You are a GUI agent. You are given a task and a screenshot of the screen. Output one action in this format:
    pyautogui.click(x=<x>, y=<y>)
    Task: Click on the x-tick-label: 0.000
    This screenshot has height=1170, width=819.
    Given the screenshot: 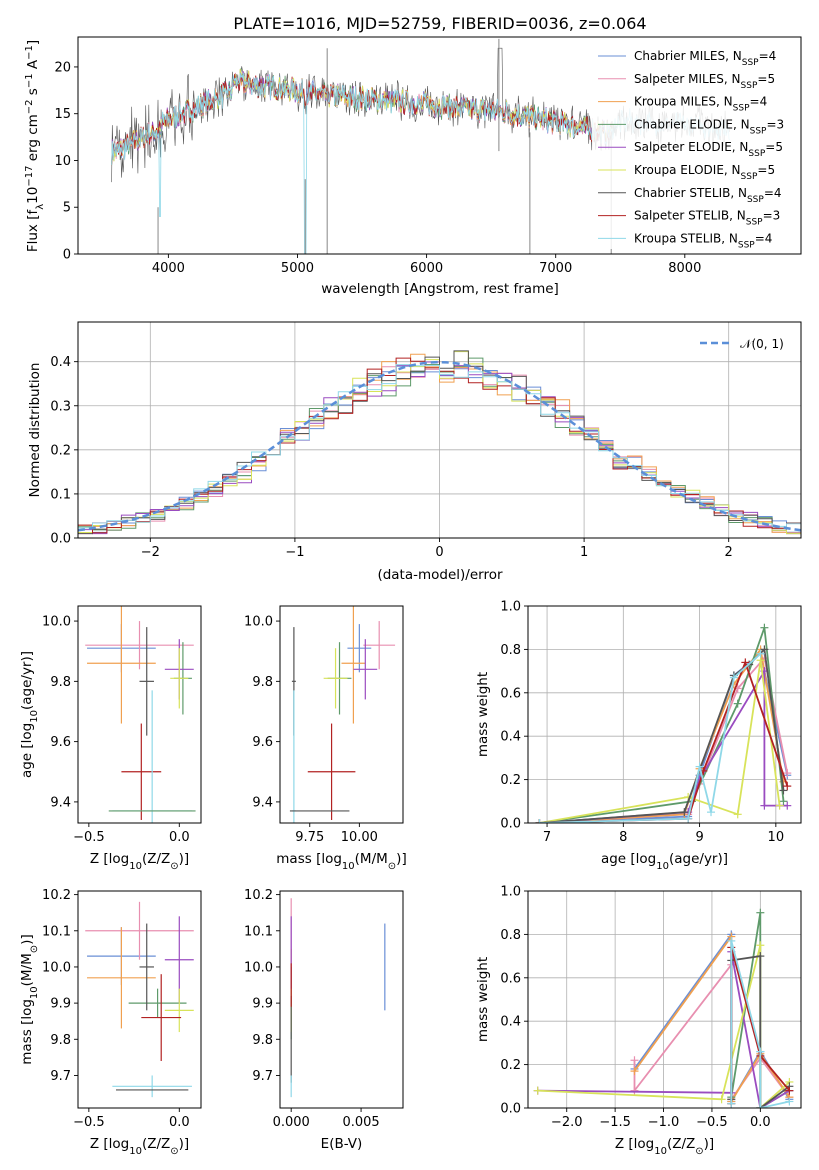 What is the action you would take?
    pyautogui.click(x=291, y=1122)
    